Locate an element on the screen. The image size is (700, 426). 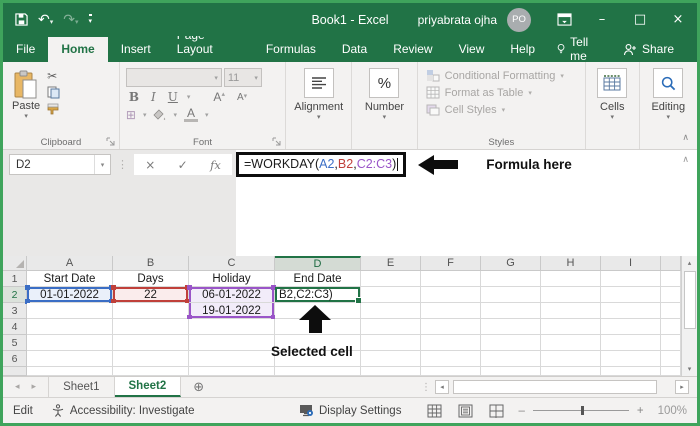
cell-F5 is located at coordinates (451, 343).